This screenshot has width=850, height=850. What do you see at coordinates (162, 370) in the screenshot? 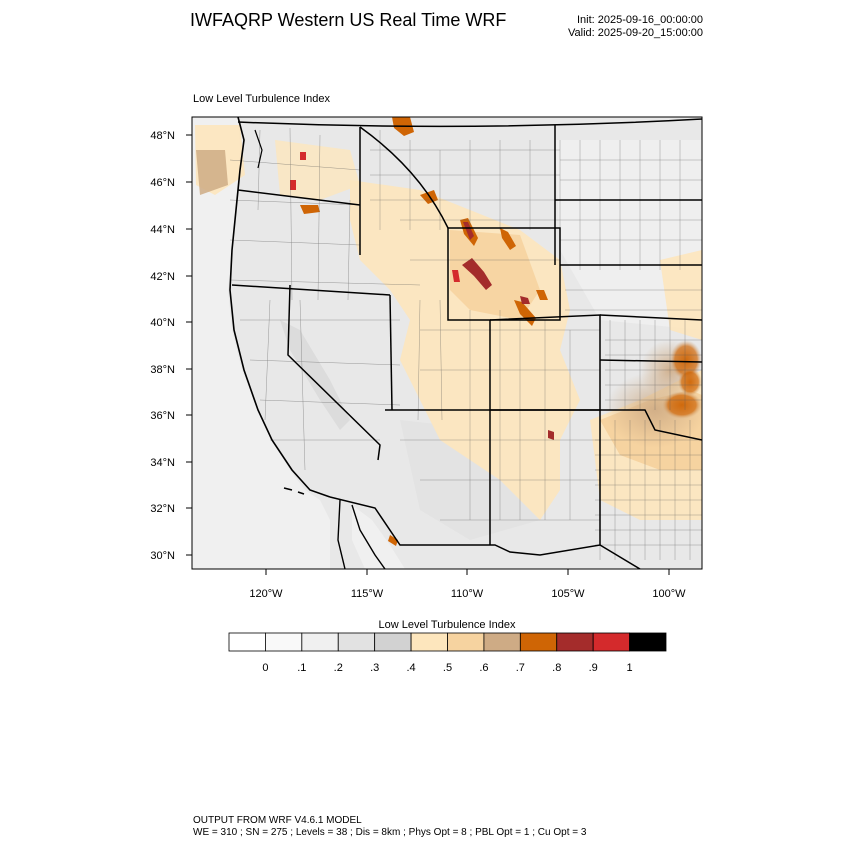
I see `lat-label-38: 38°N` at bounding box center [162, 370].